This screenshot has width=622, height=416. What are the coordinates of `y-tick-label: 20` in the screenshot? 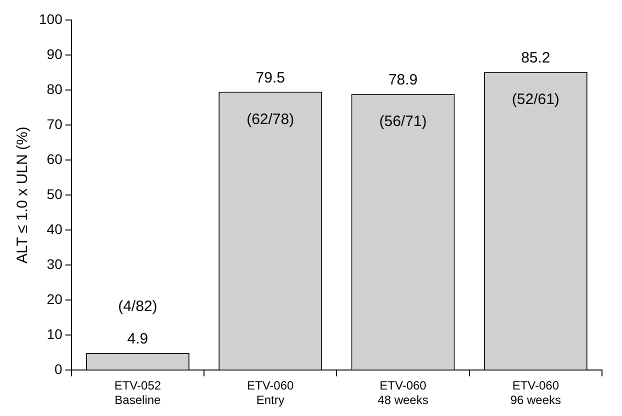 It's located at (54, 299).